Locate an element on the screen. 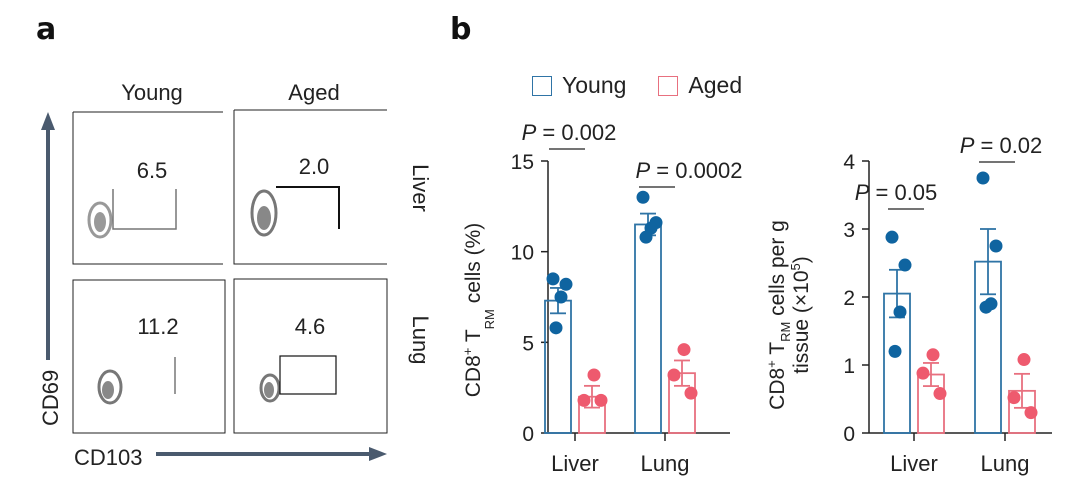  p-value: = 0.0002 is located at coordinates (696, 170).